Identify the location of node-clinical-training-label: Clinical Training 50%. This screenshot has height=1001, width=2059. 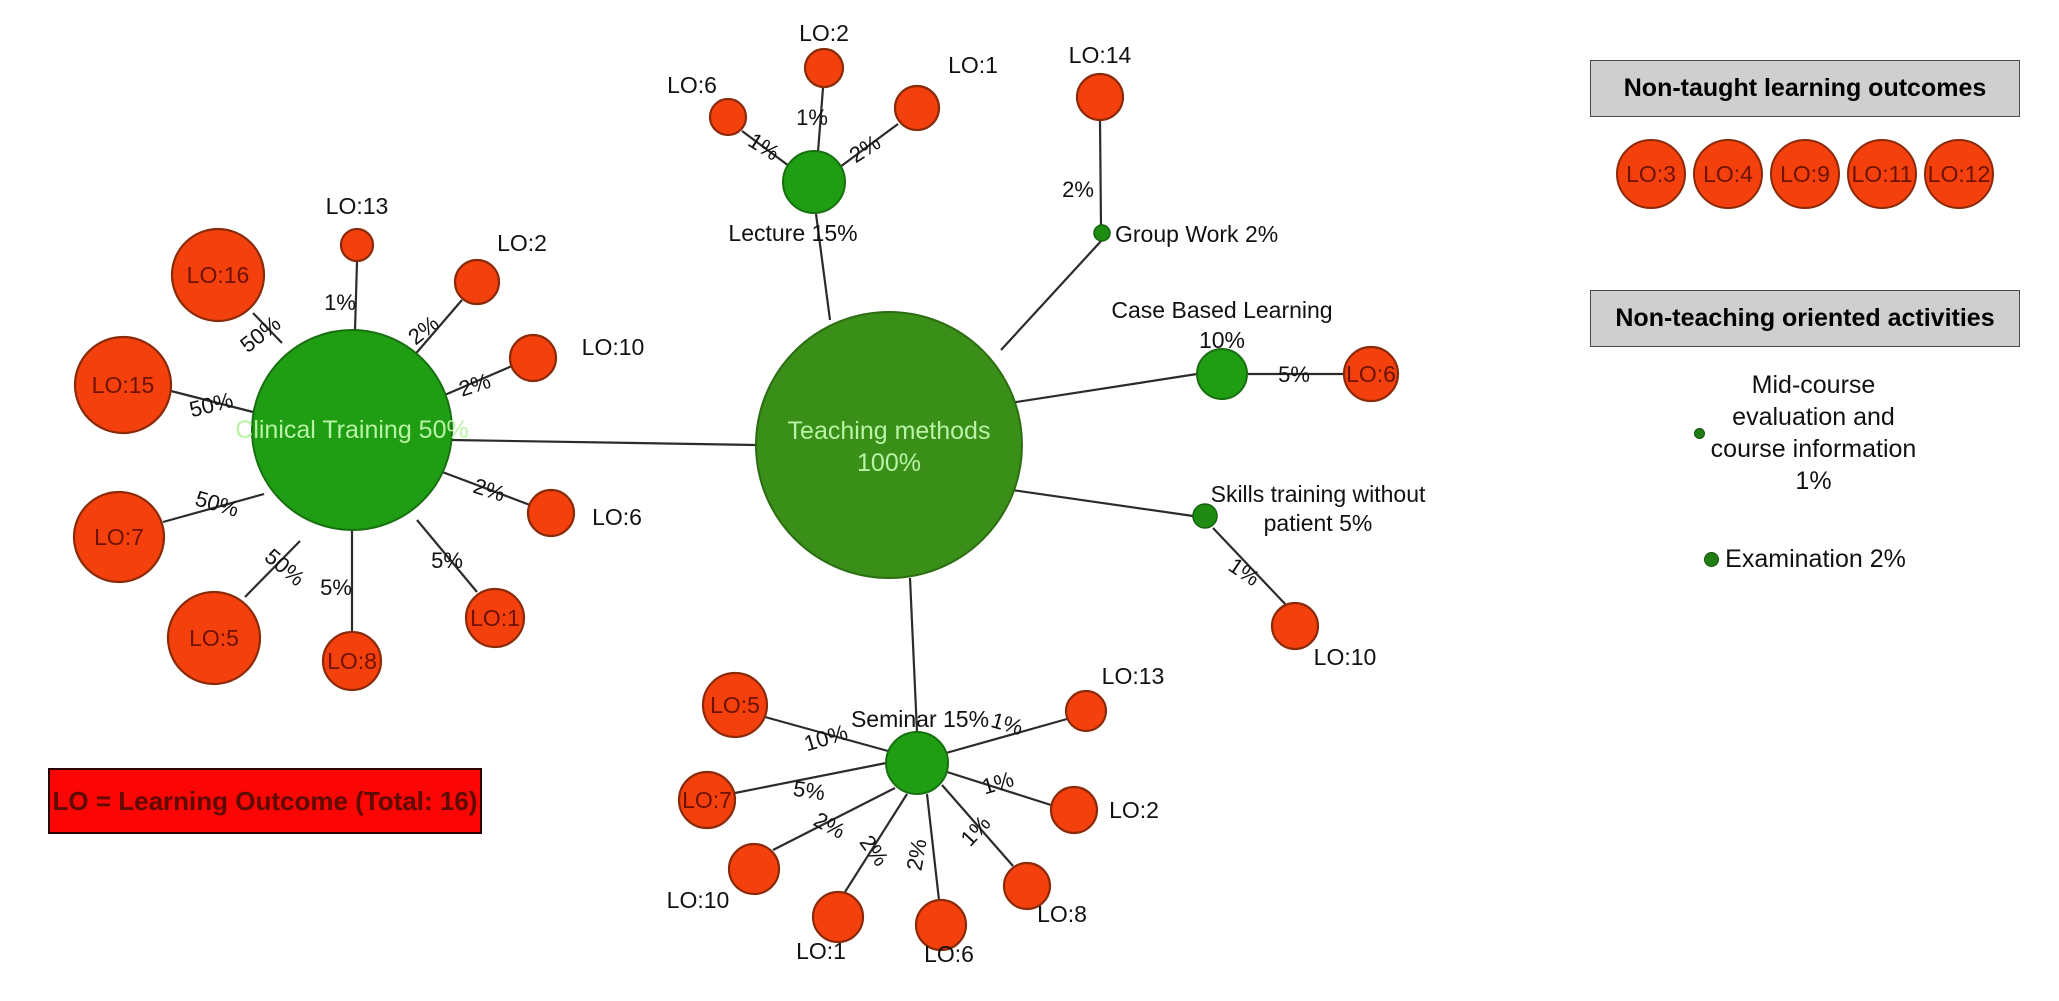
(351, 430).